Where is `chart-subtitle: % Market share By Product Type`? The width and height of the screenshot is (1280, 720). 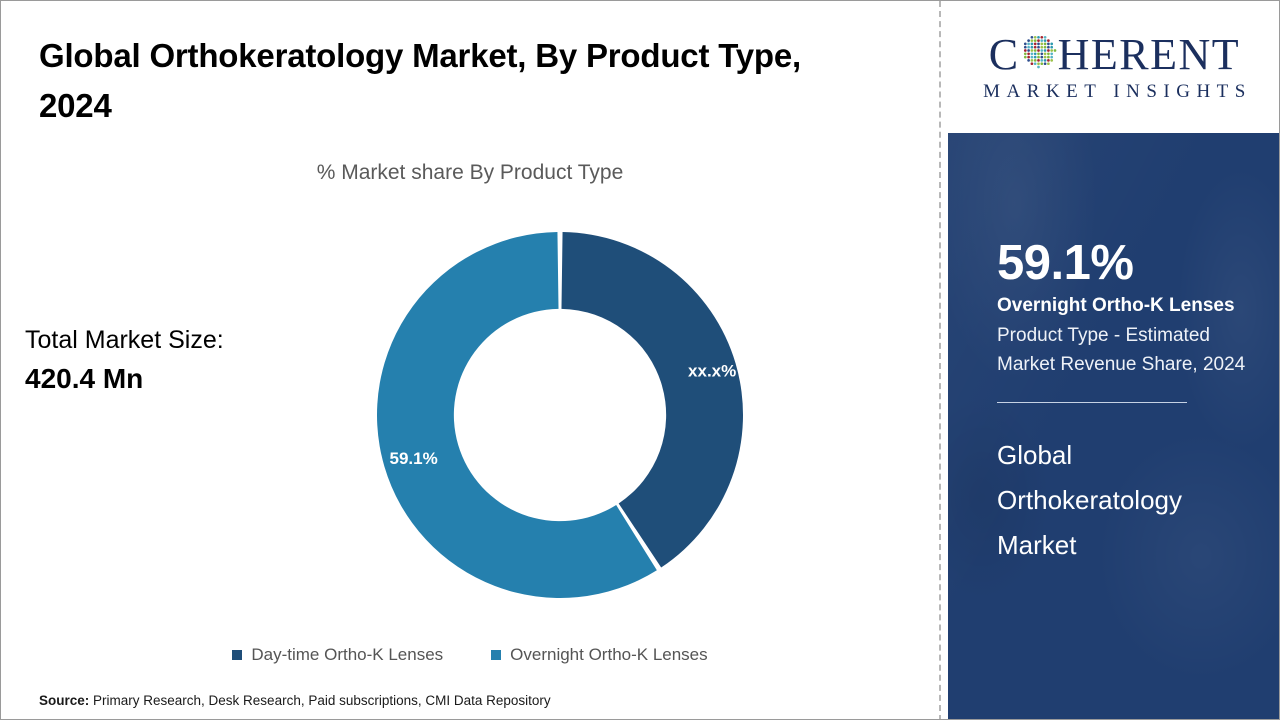
chart-subtitle: % Market share By Product Type is located at coordinates (470, 172).